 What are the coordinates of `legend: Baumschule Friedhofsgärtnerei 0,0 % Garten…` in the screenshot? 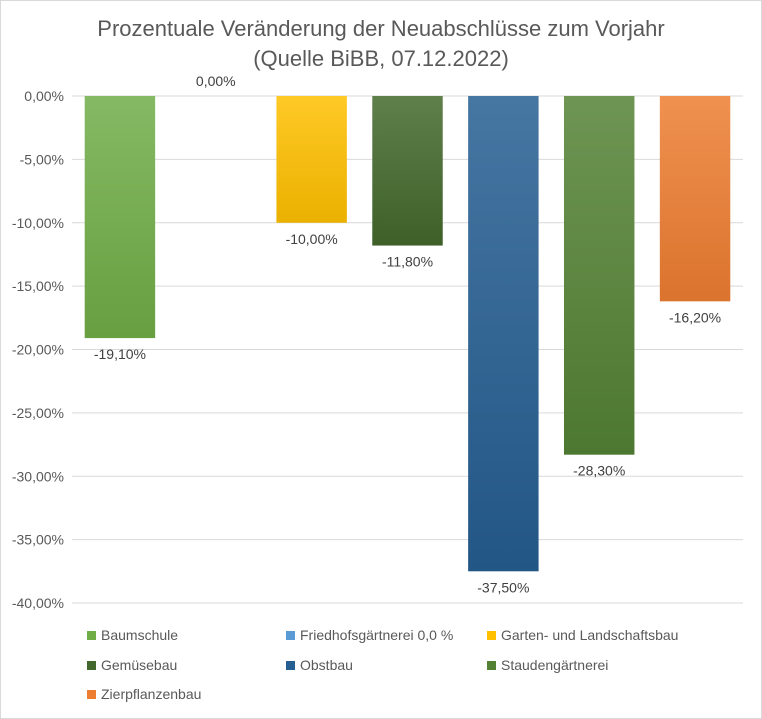 It's located at (382, 664).